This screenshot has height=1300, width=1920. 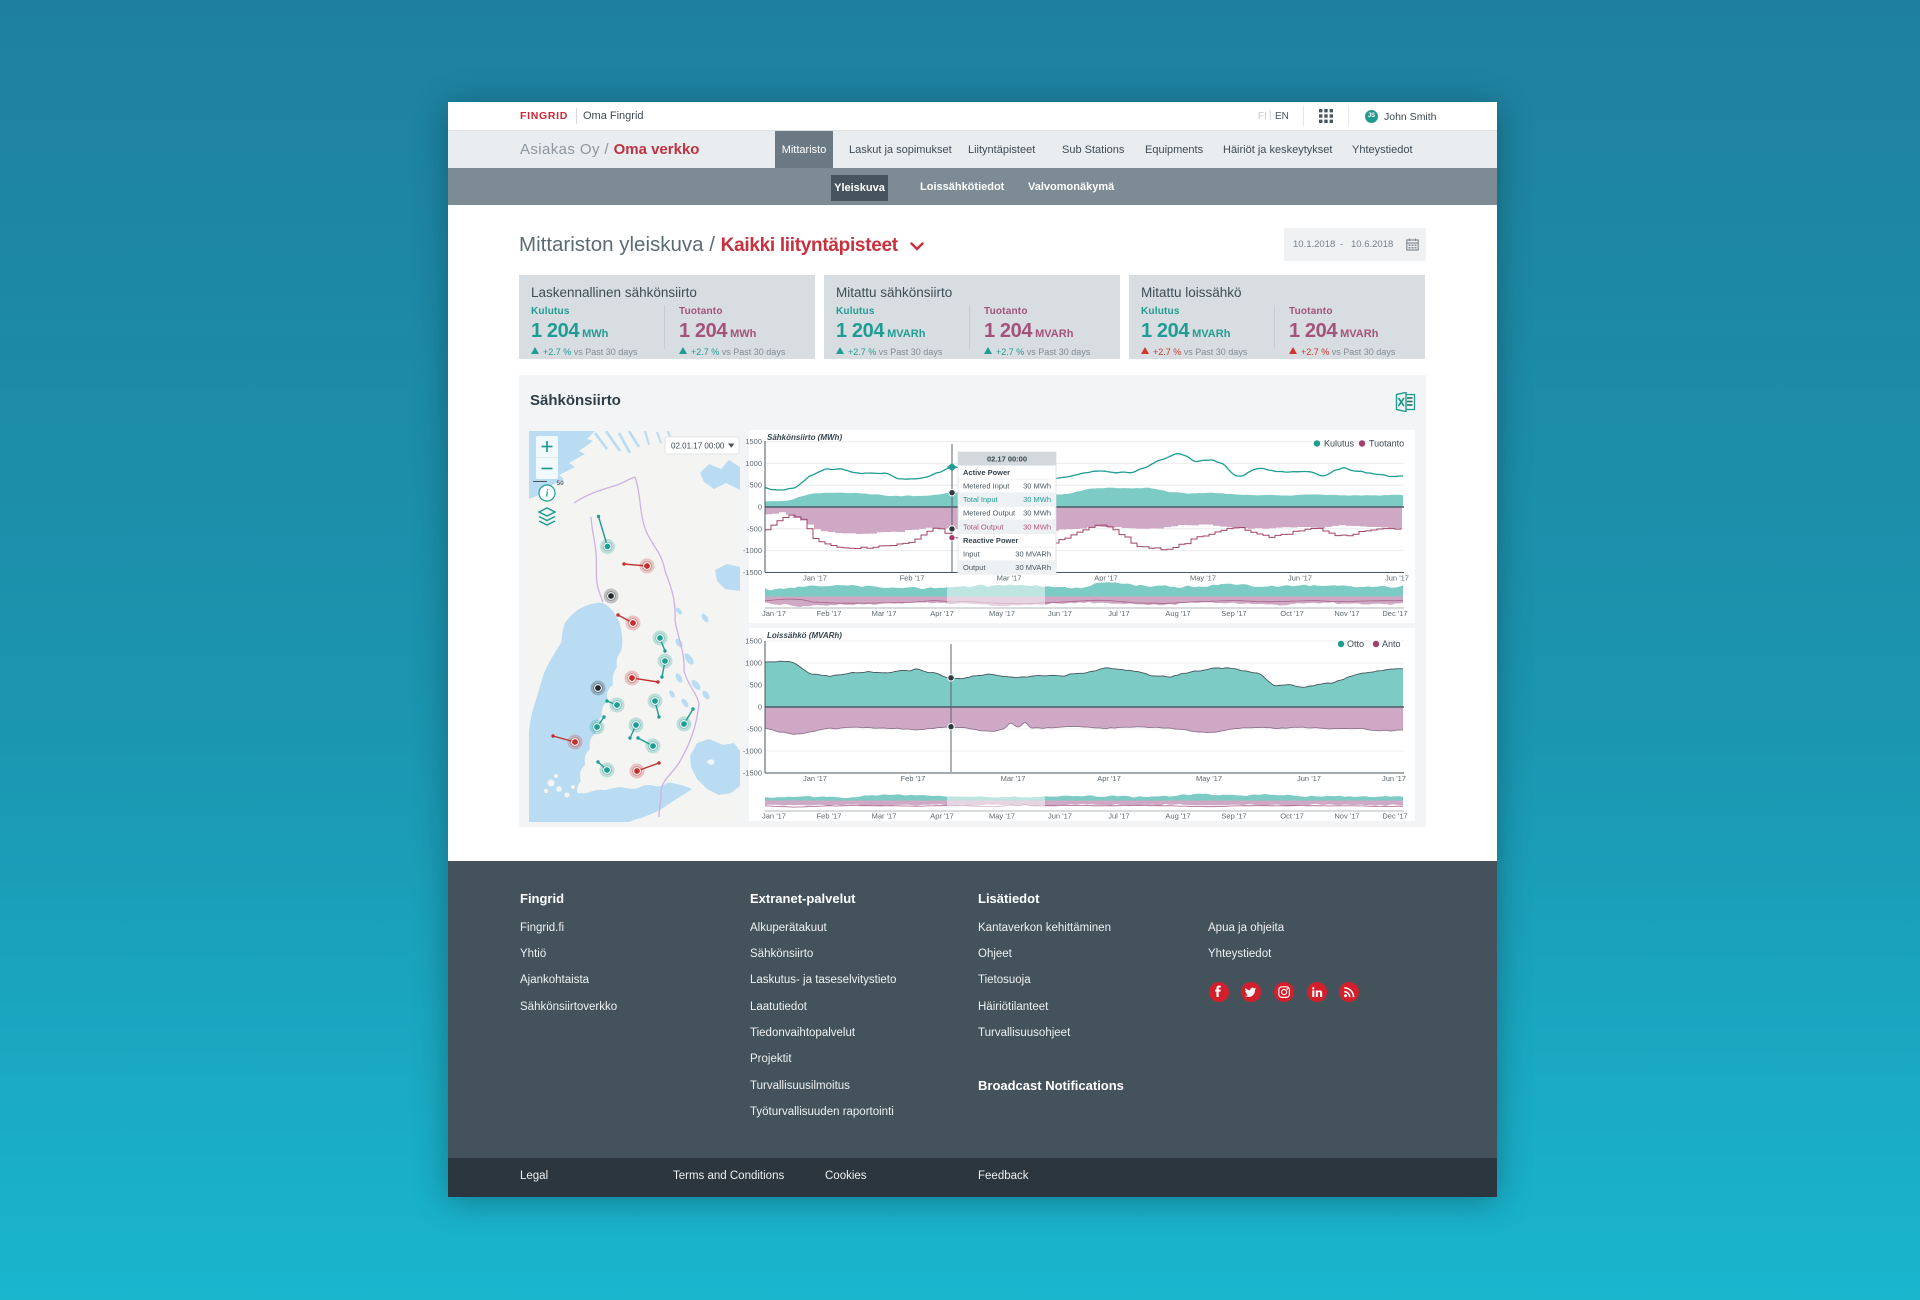 I want to click on svg-text: Metered Input, so click(x=986, y=486).